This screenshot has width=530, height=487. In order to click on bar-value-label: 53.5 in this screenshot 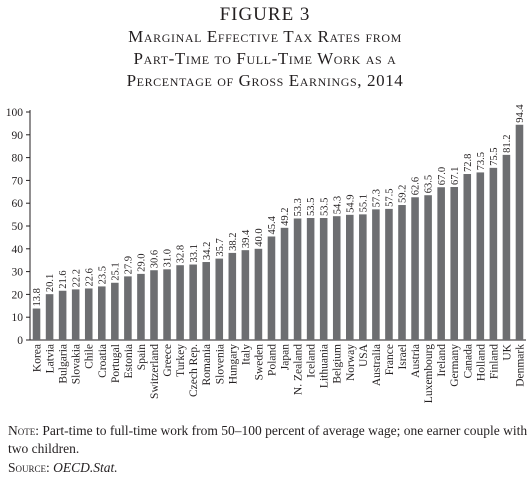, I will do `click(311, 207)`.